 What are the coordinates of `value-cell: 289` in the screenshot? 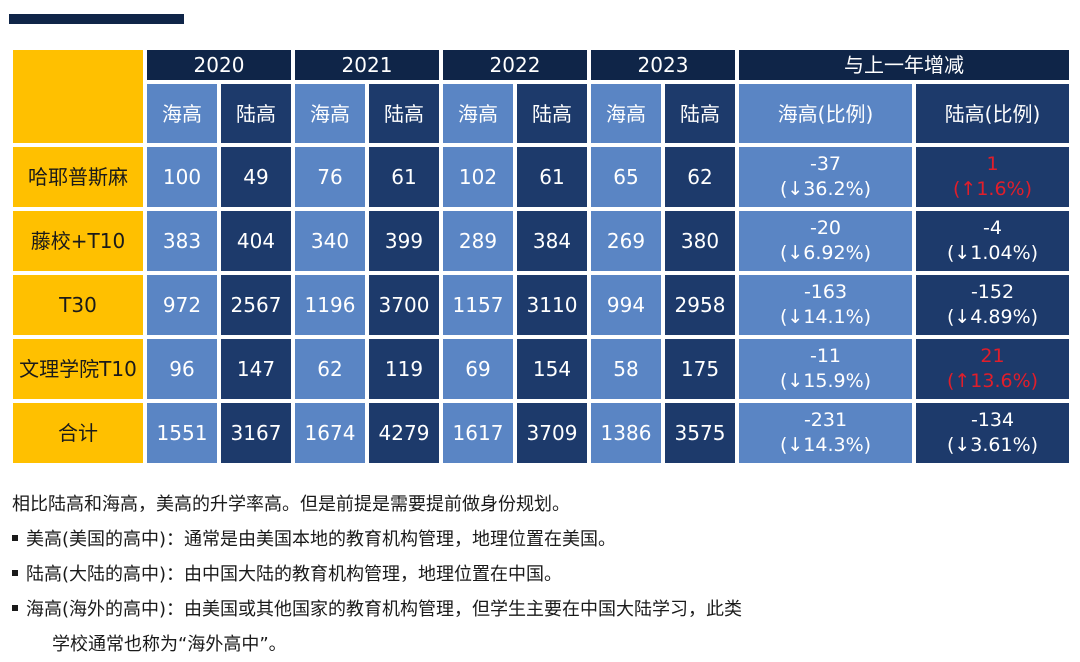 It's located at (478, 241).